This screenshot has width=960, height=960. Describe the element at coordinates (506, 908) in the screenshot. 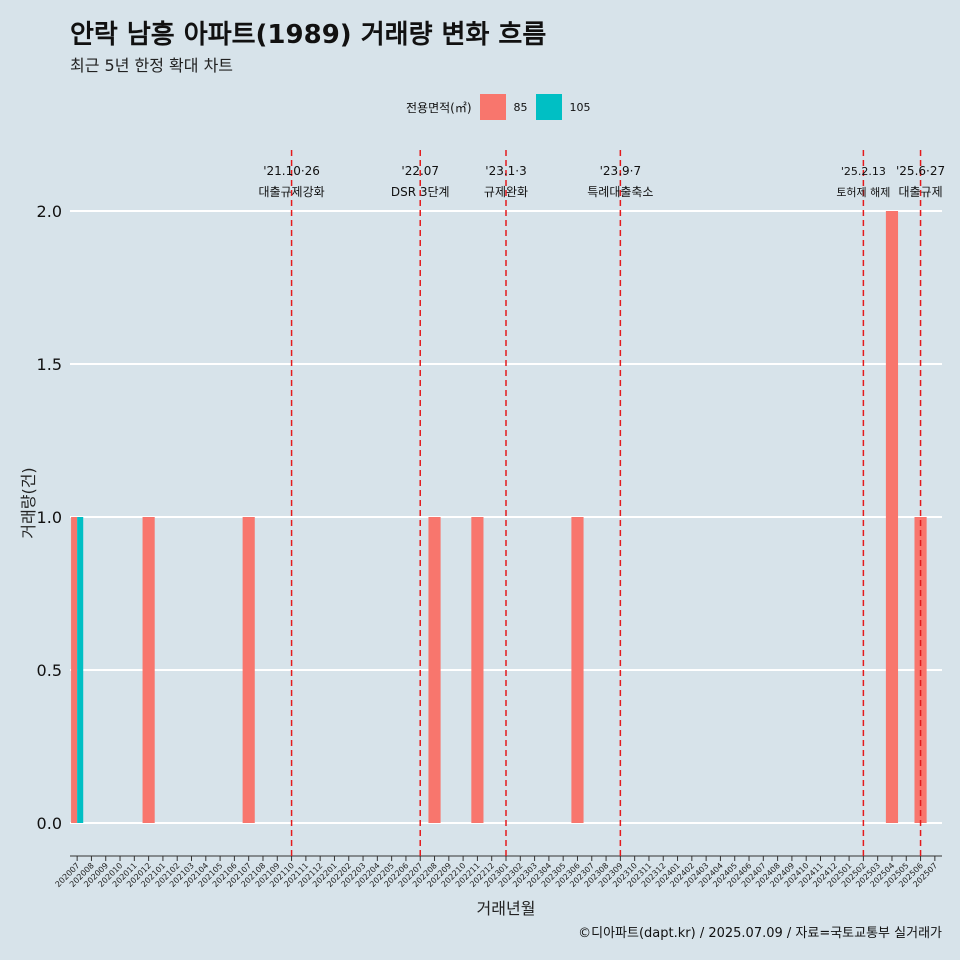

I see `x-axis-title: 거래년월` at that location.